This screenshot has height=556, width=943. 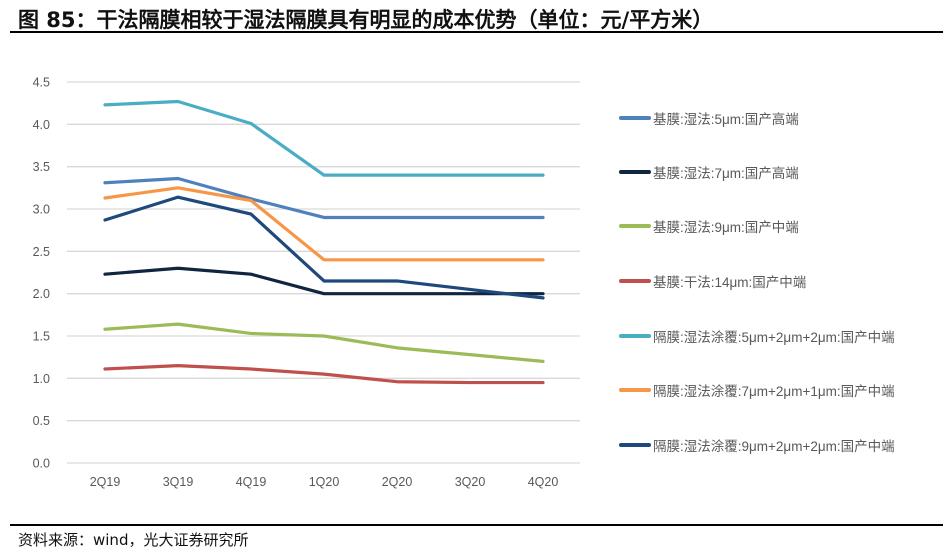 What do you see at coordinates (476, 525) in the screenshot?
I see `source-divider` at bounding box center [476, 525].